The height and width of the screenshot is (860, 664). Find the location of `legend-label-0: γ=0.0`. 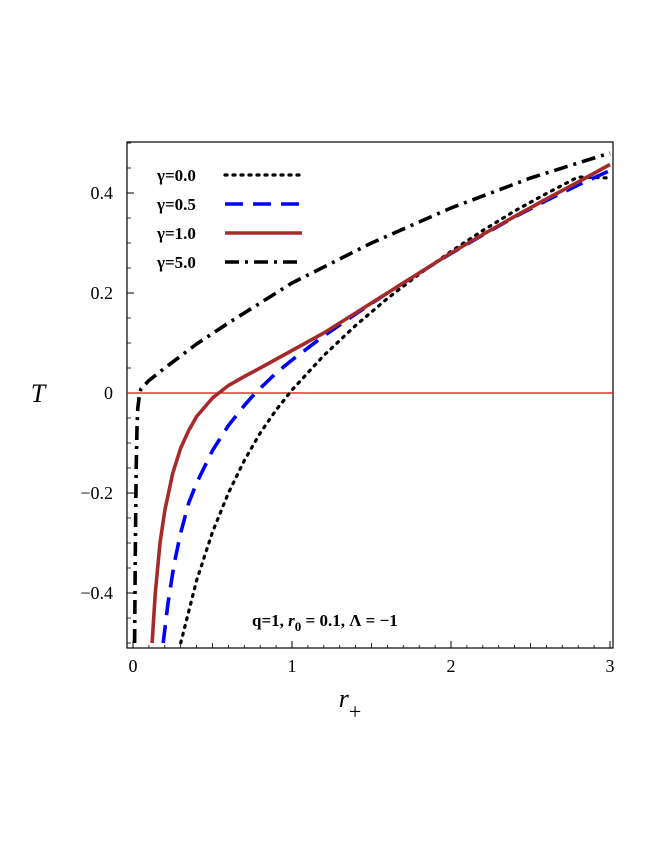

legend-label-0: γ=0.0 is located at coordinates (176, 175).